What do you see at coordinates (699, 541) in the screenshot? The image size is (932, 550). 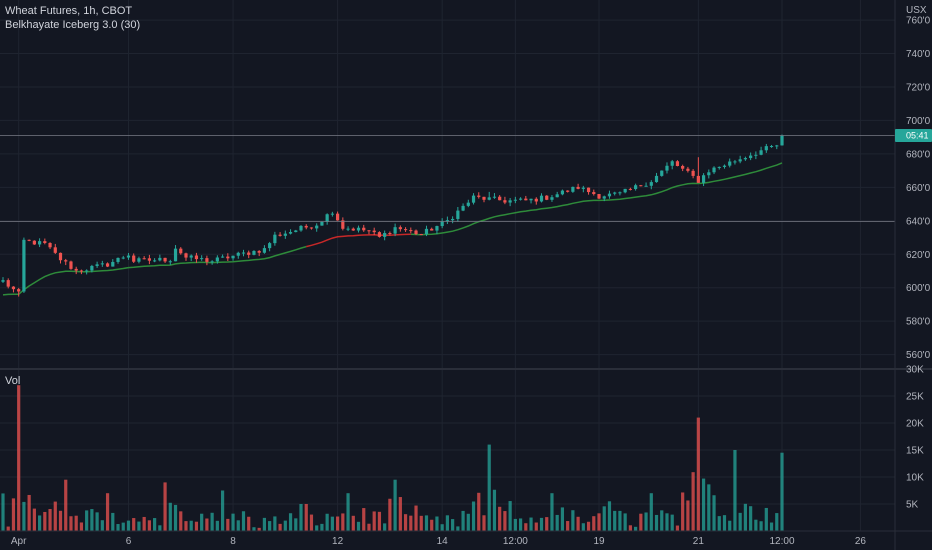 I see `time-tick-label: 21` at bounding box center [699, 541].